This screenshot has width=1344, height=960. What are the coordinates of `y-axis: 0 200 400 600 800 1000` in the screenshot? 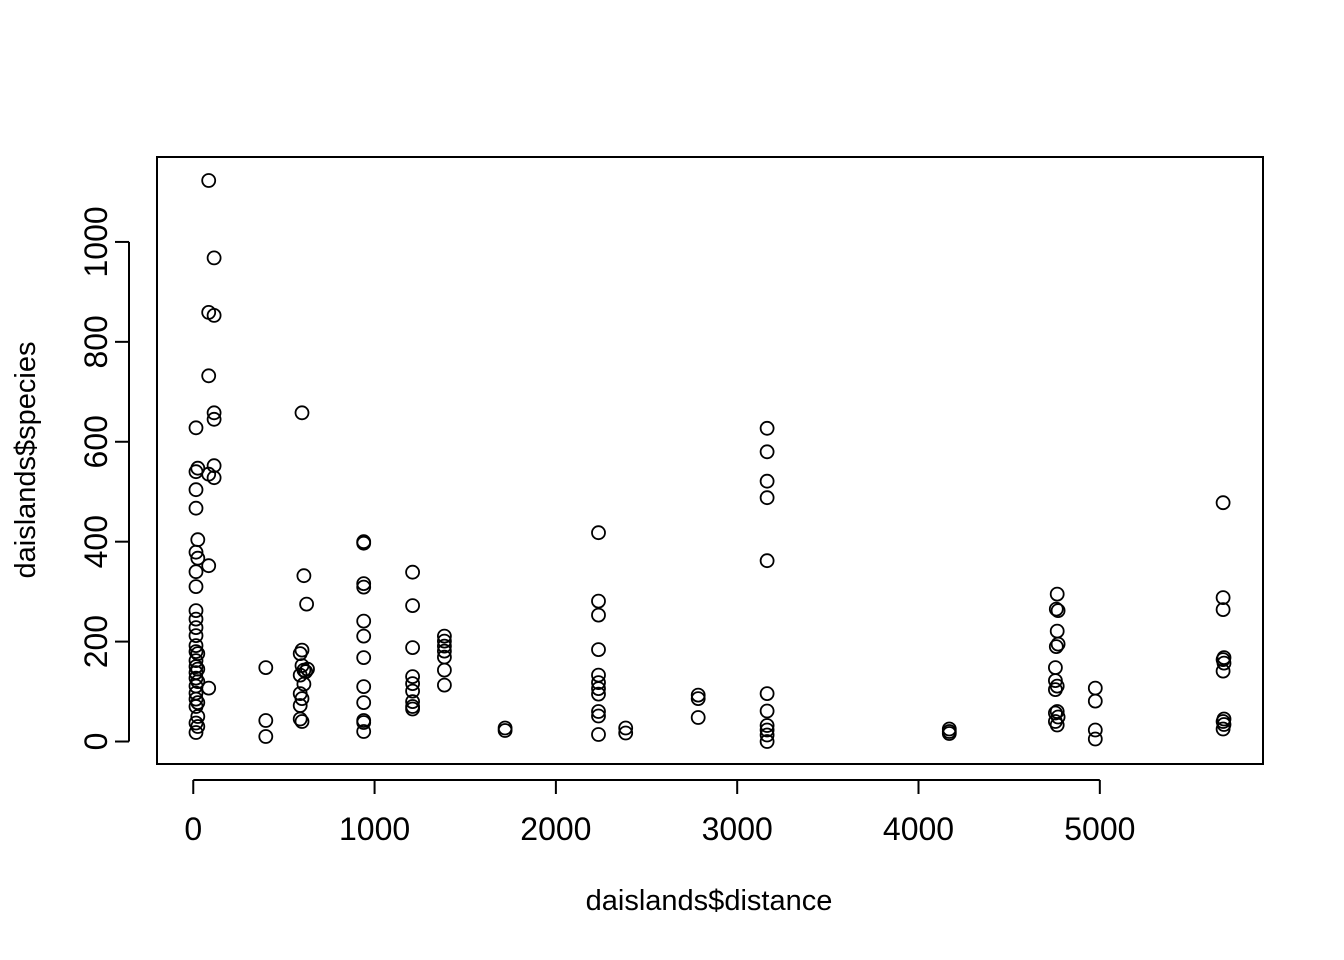 It's located at (104, 478).